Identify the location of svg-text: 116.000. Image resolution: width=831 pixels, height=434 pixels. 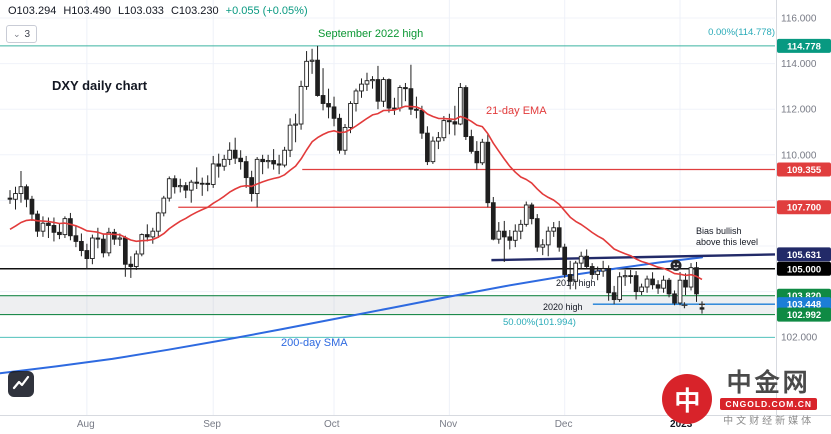
(799, 19).